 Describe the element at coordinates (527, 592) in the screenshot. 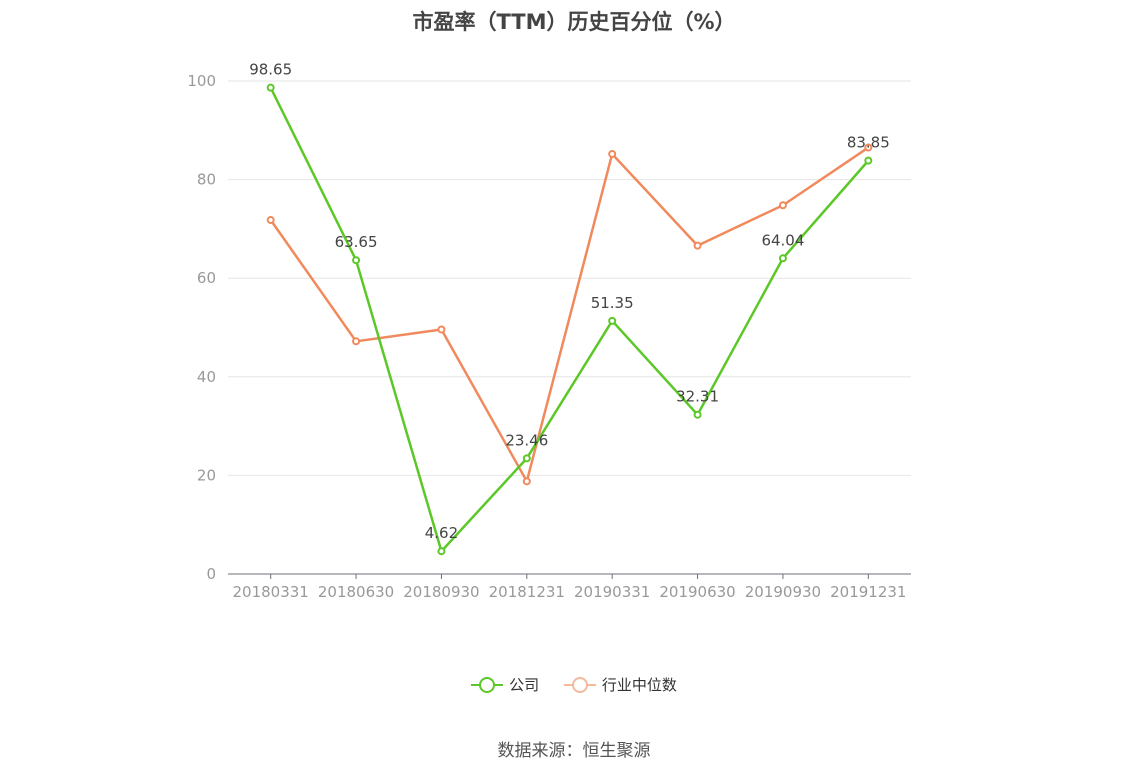

I see `x-tick-label: 20181231` at that location.